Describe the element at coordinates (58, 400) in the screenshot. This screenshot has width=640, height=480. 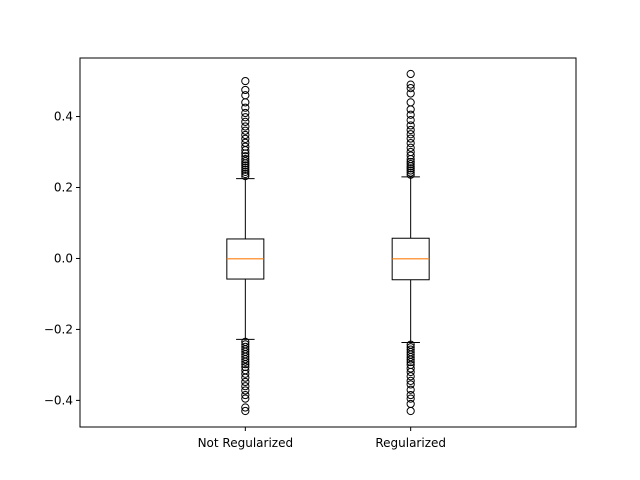
I see `y-tick-label: −0.4` at that location.